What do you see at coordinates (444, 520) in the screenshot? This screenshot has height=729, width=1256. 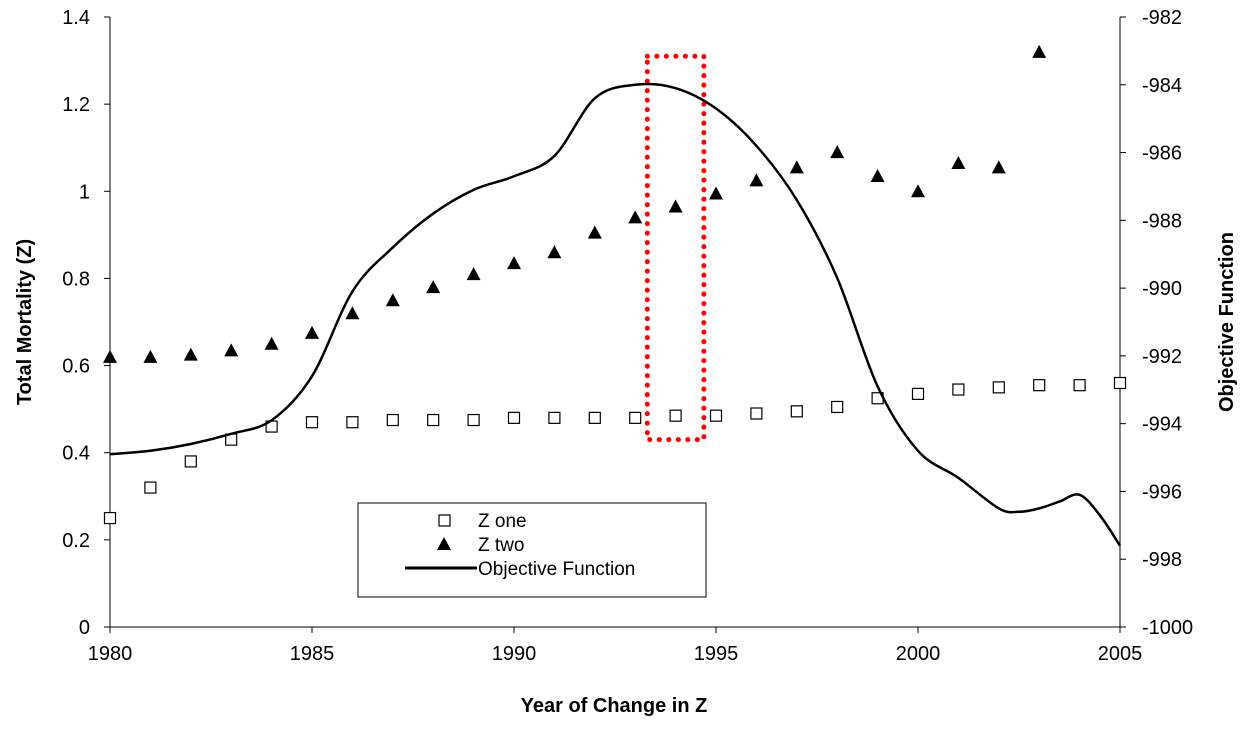 I see `legend-square-marker` at bounding box center [444, 520].